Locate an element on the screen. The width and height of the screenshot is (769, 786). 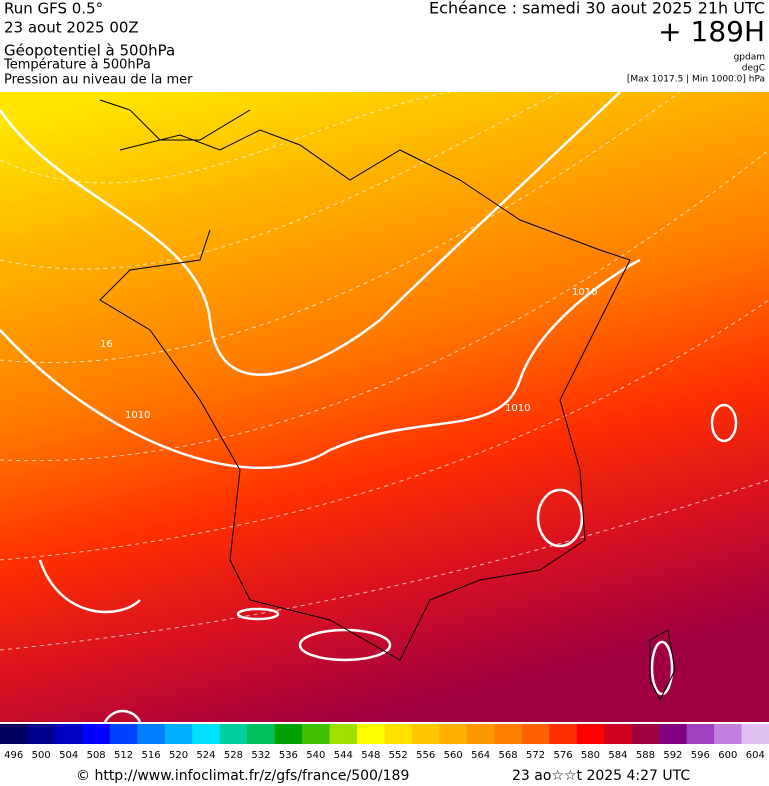
colorbar-label: 516 is located at coordinates (151, 755).